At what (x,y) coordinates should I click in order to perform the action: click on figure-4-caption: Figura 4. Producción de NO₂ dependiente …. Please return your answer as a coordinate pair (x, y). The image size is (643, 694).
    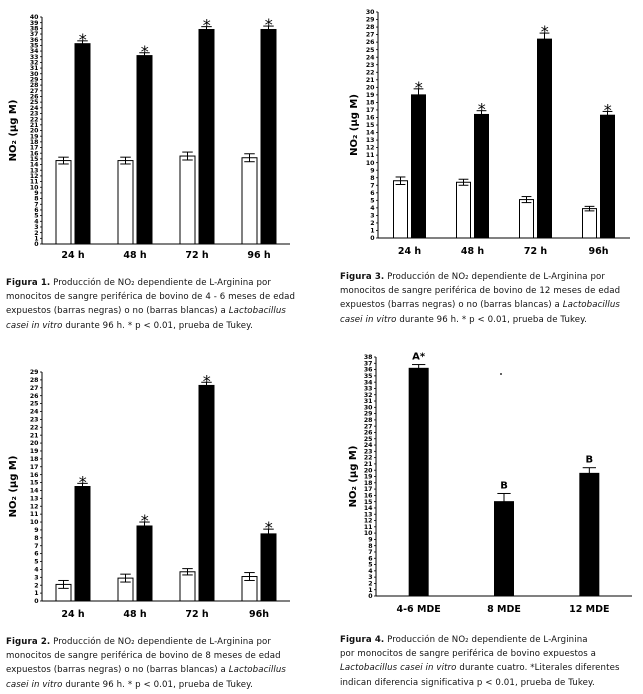
    Looking at the image, I should click on (480, 661).